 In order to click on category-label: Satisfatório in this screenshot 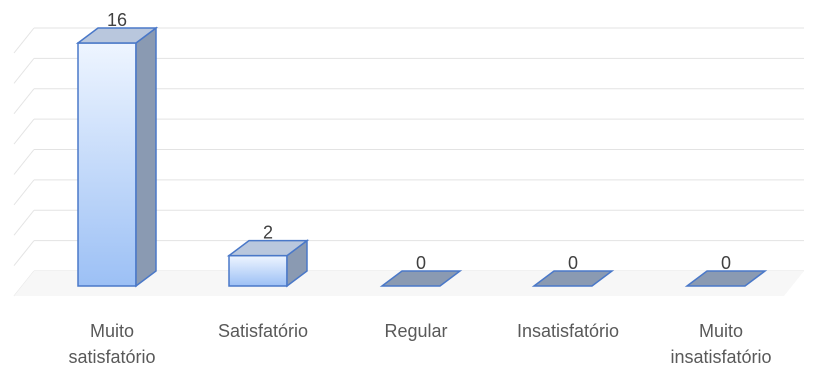, I will do `click(263, 331)`.